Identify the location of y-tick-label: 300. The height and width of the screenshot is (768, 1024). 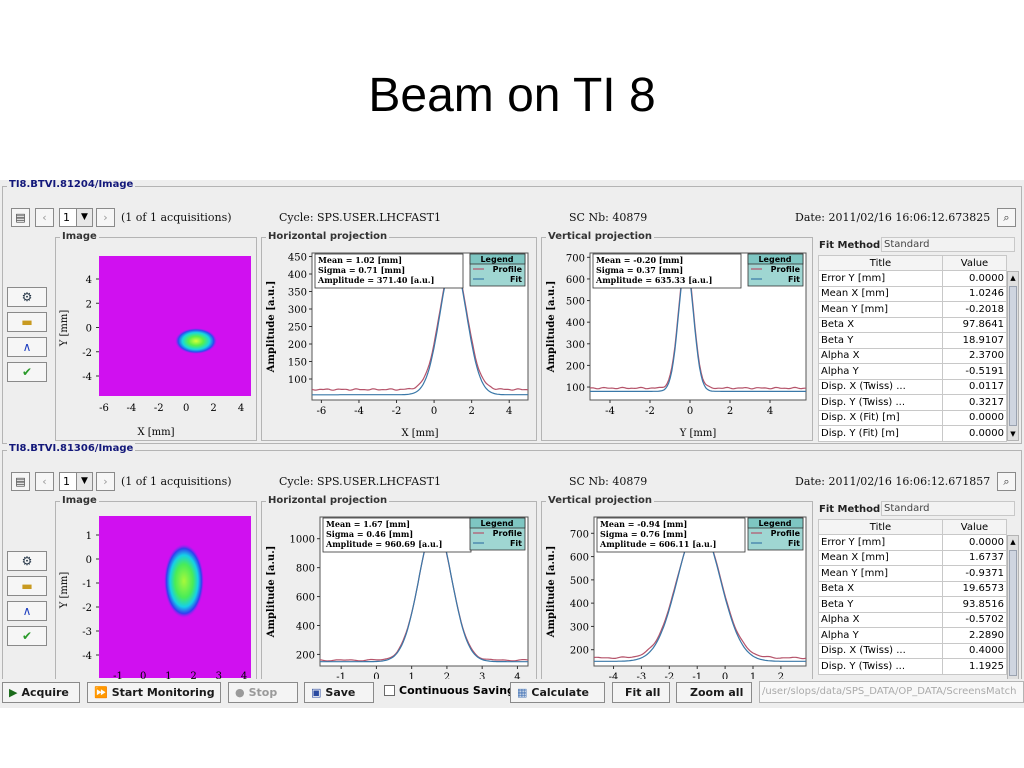
(575, 345).